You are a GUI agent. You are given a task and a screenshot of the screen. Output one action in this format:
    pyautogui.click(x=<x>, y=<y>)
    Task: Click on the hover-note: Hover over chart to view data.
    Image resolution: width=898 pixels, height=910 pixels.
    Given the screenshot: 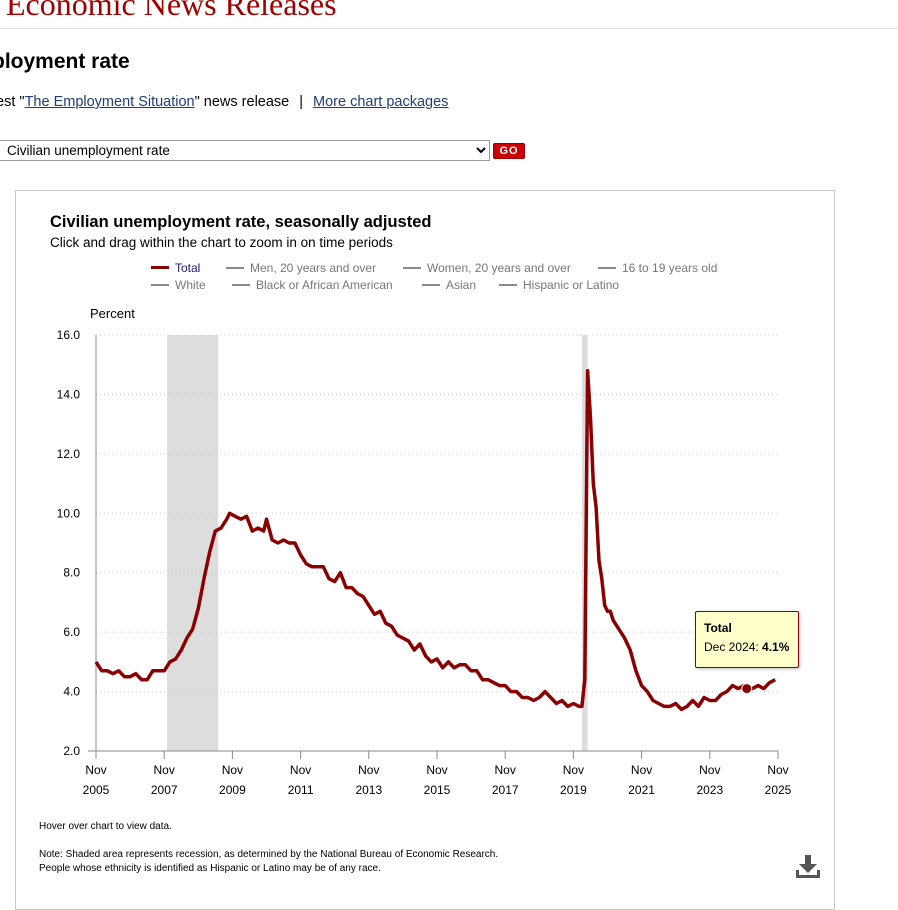 What is the action you would take?
    pyautogui.click(x=105, y=826)
    